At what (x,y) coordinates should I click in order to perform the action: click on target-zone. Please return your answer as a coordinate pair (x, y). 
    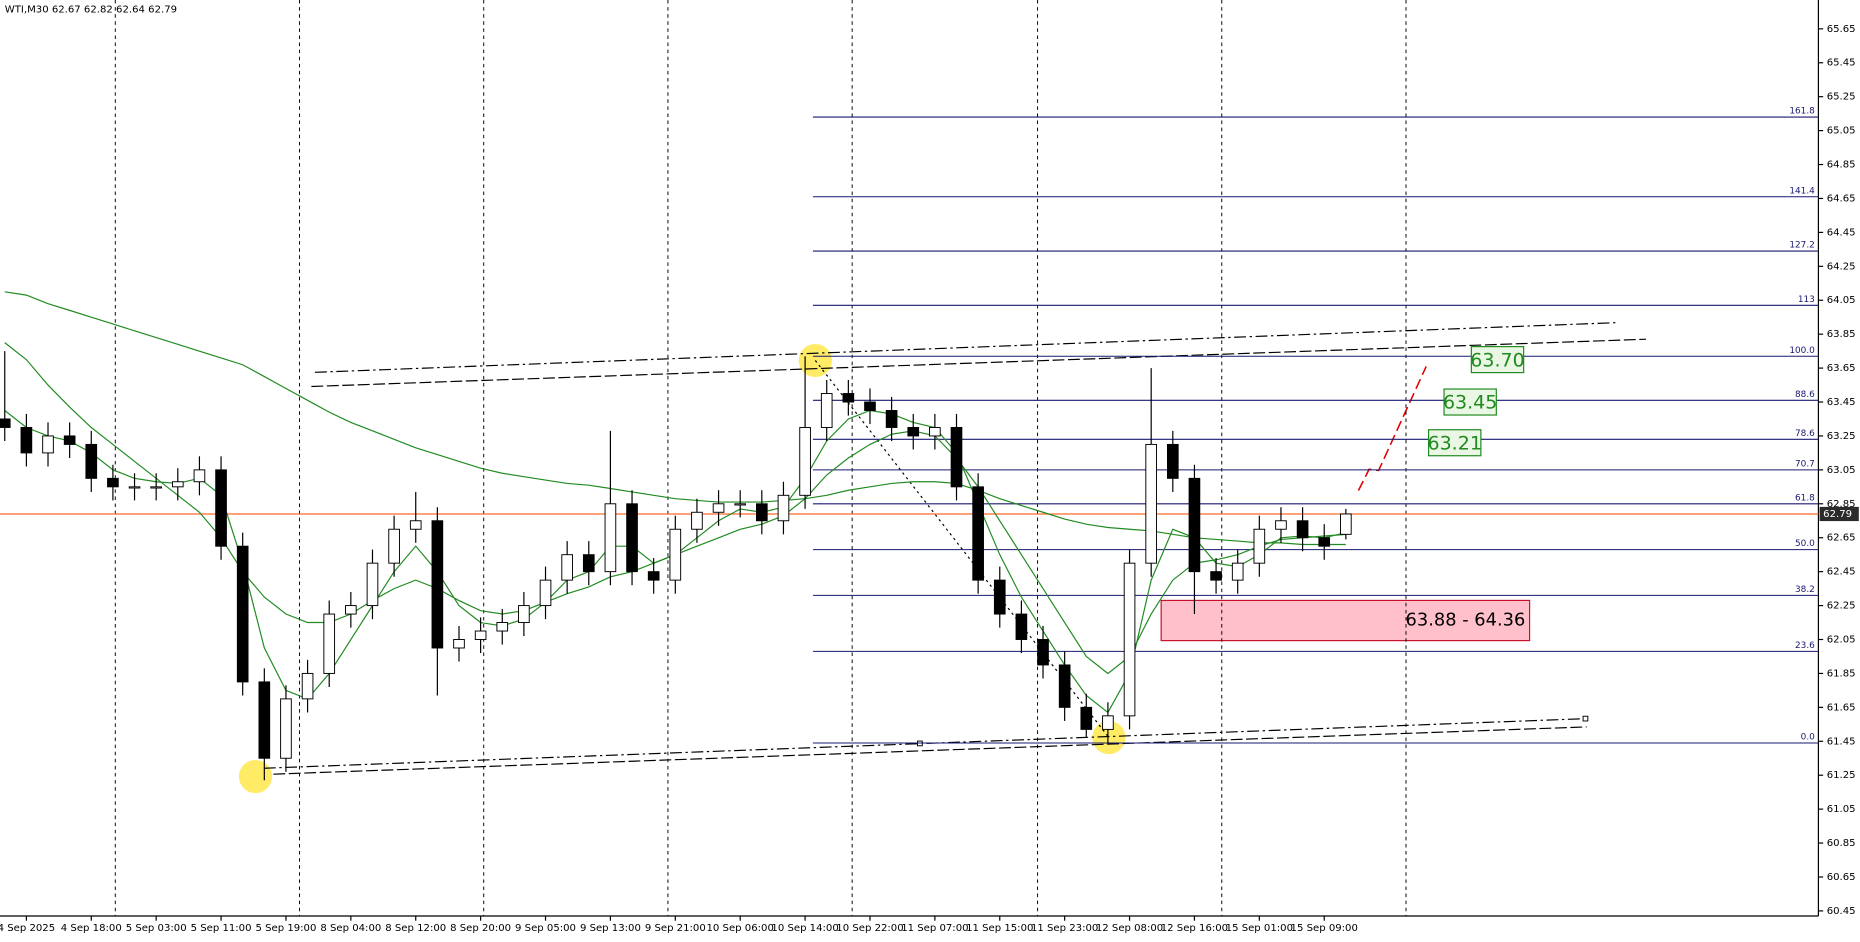
    Looking at the image, I should click on (1345, 620).